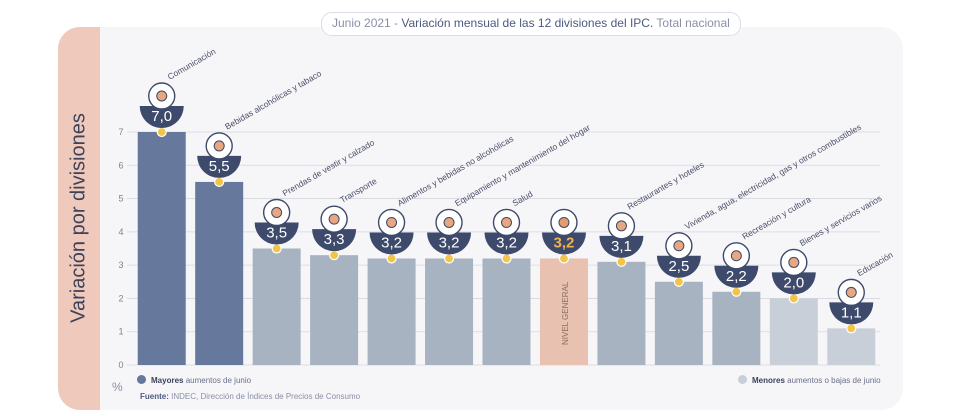 Image resolution: width=956 pixels, height=416 pixels. I want to click on value-label: 2,5, so click(678, 266).